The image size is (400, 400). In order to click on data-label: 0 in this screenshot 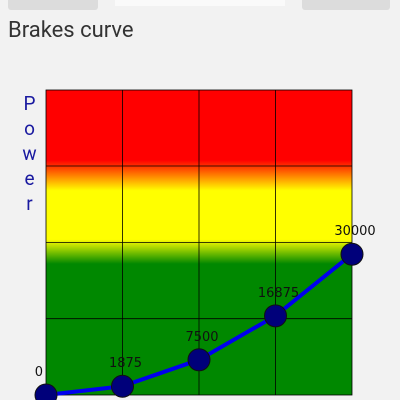, I will do `click(39, 372)`.